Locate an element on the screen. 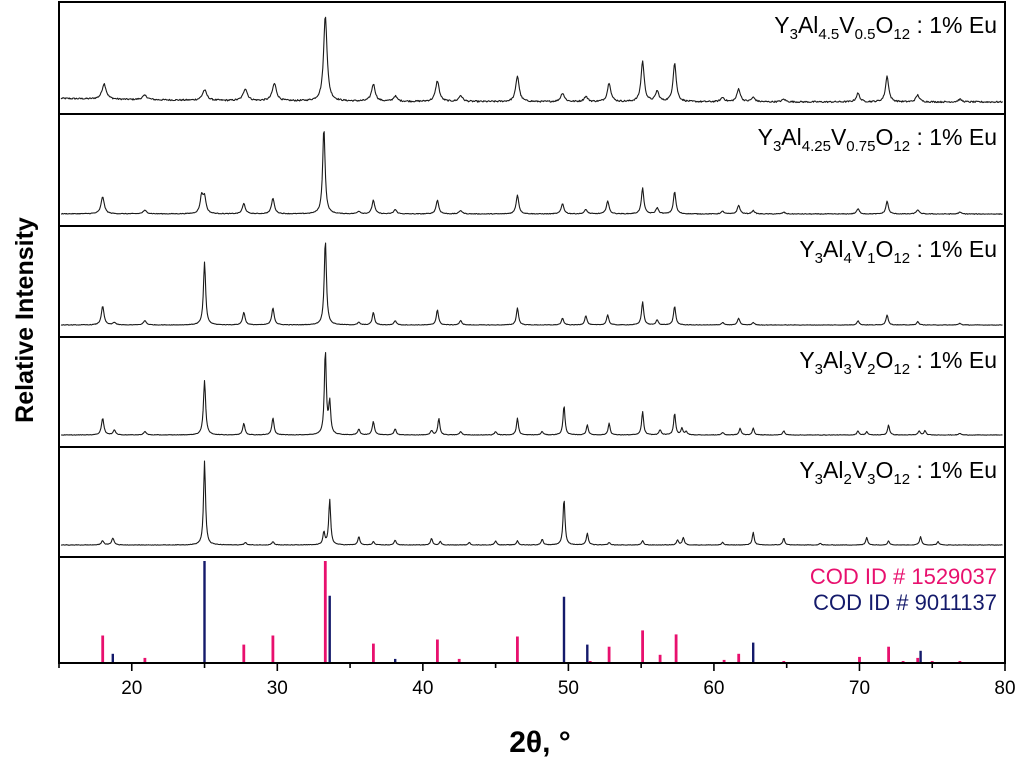 The image size is (1024, 768). reference-legend-2: COD ID # 9011137 is located at coordinates (905, 602).